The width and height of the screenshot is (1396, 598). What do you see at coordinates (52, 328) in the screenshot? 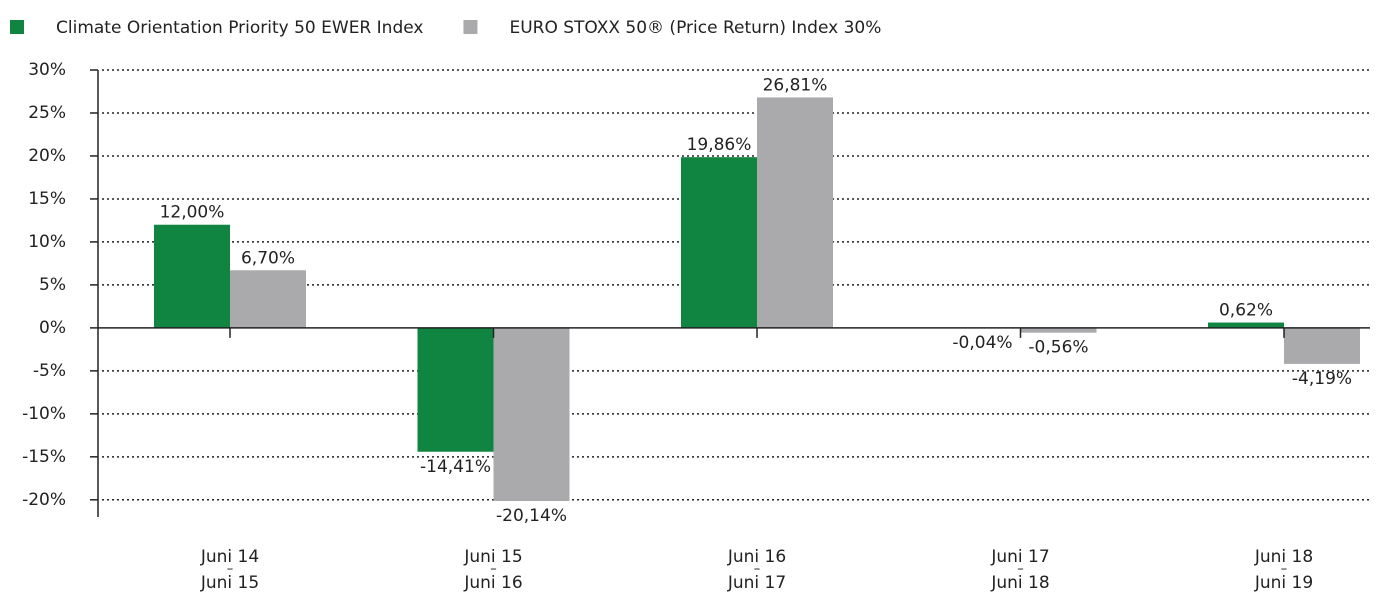
I see `y-tick-label: 0%` at bounding box center [52, 328].